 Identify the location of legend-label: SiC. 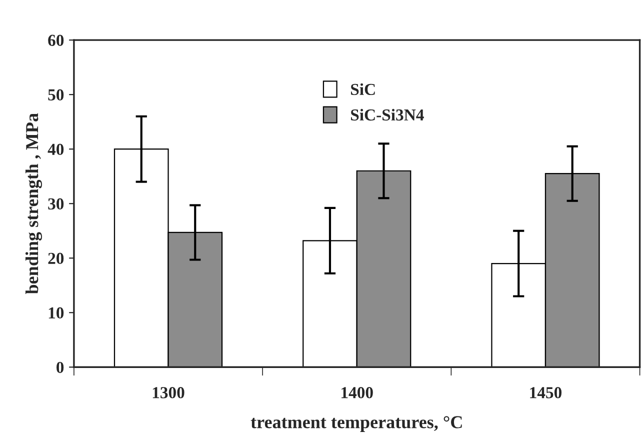
(363, 89).